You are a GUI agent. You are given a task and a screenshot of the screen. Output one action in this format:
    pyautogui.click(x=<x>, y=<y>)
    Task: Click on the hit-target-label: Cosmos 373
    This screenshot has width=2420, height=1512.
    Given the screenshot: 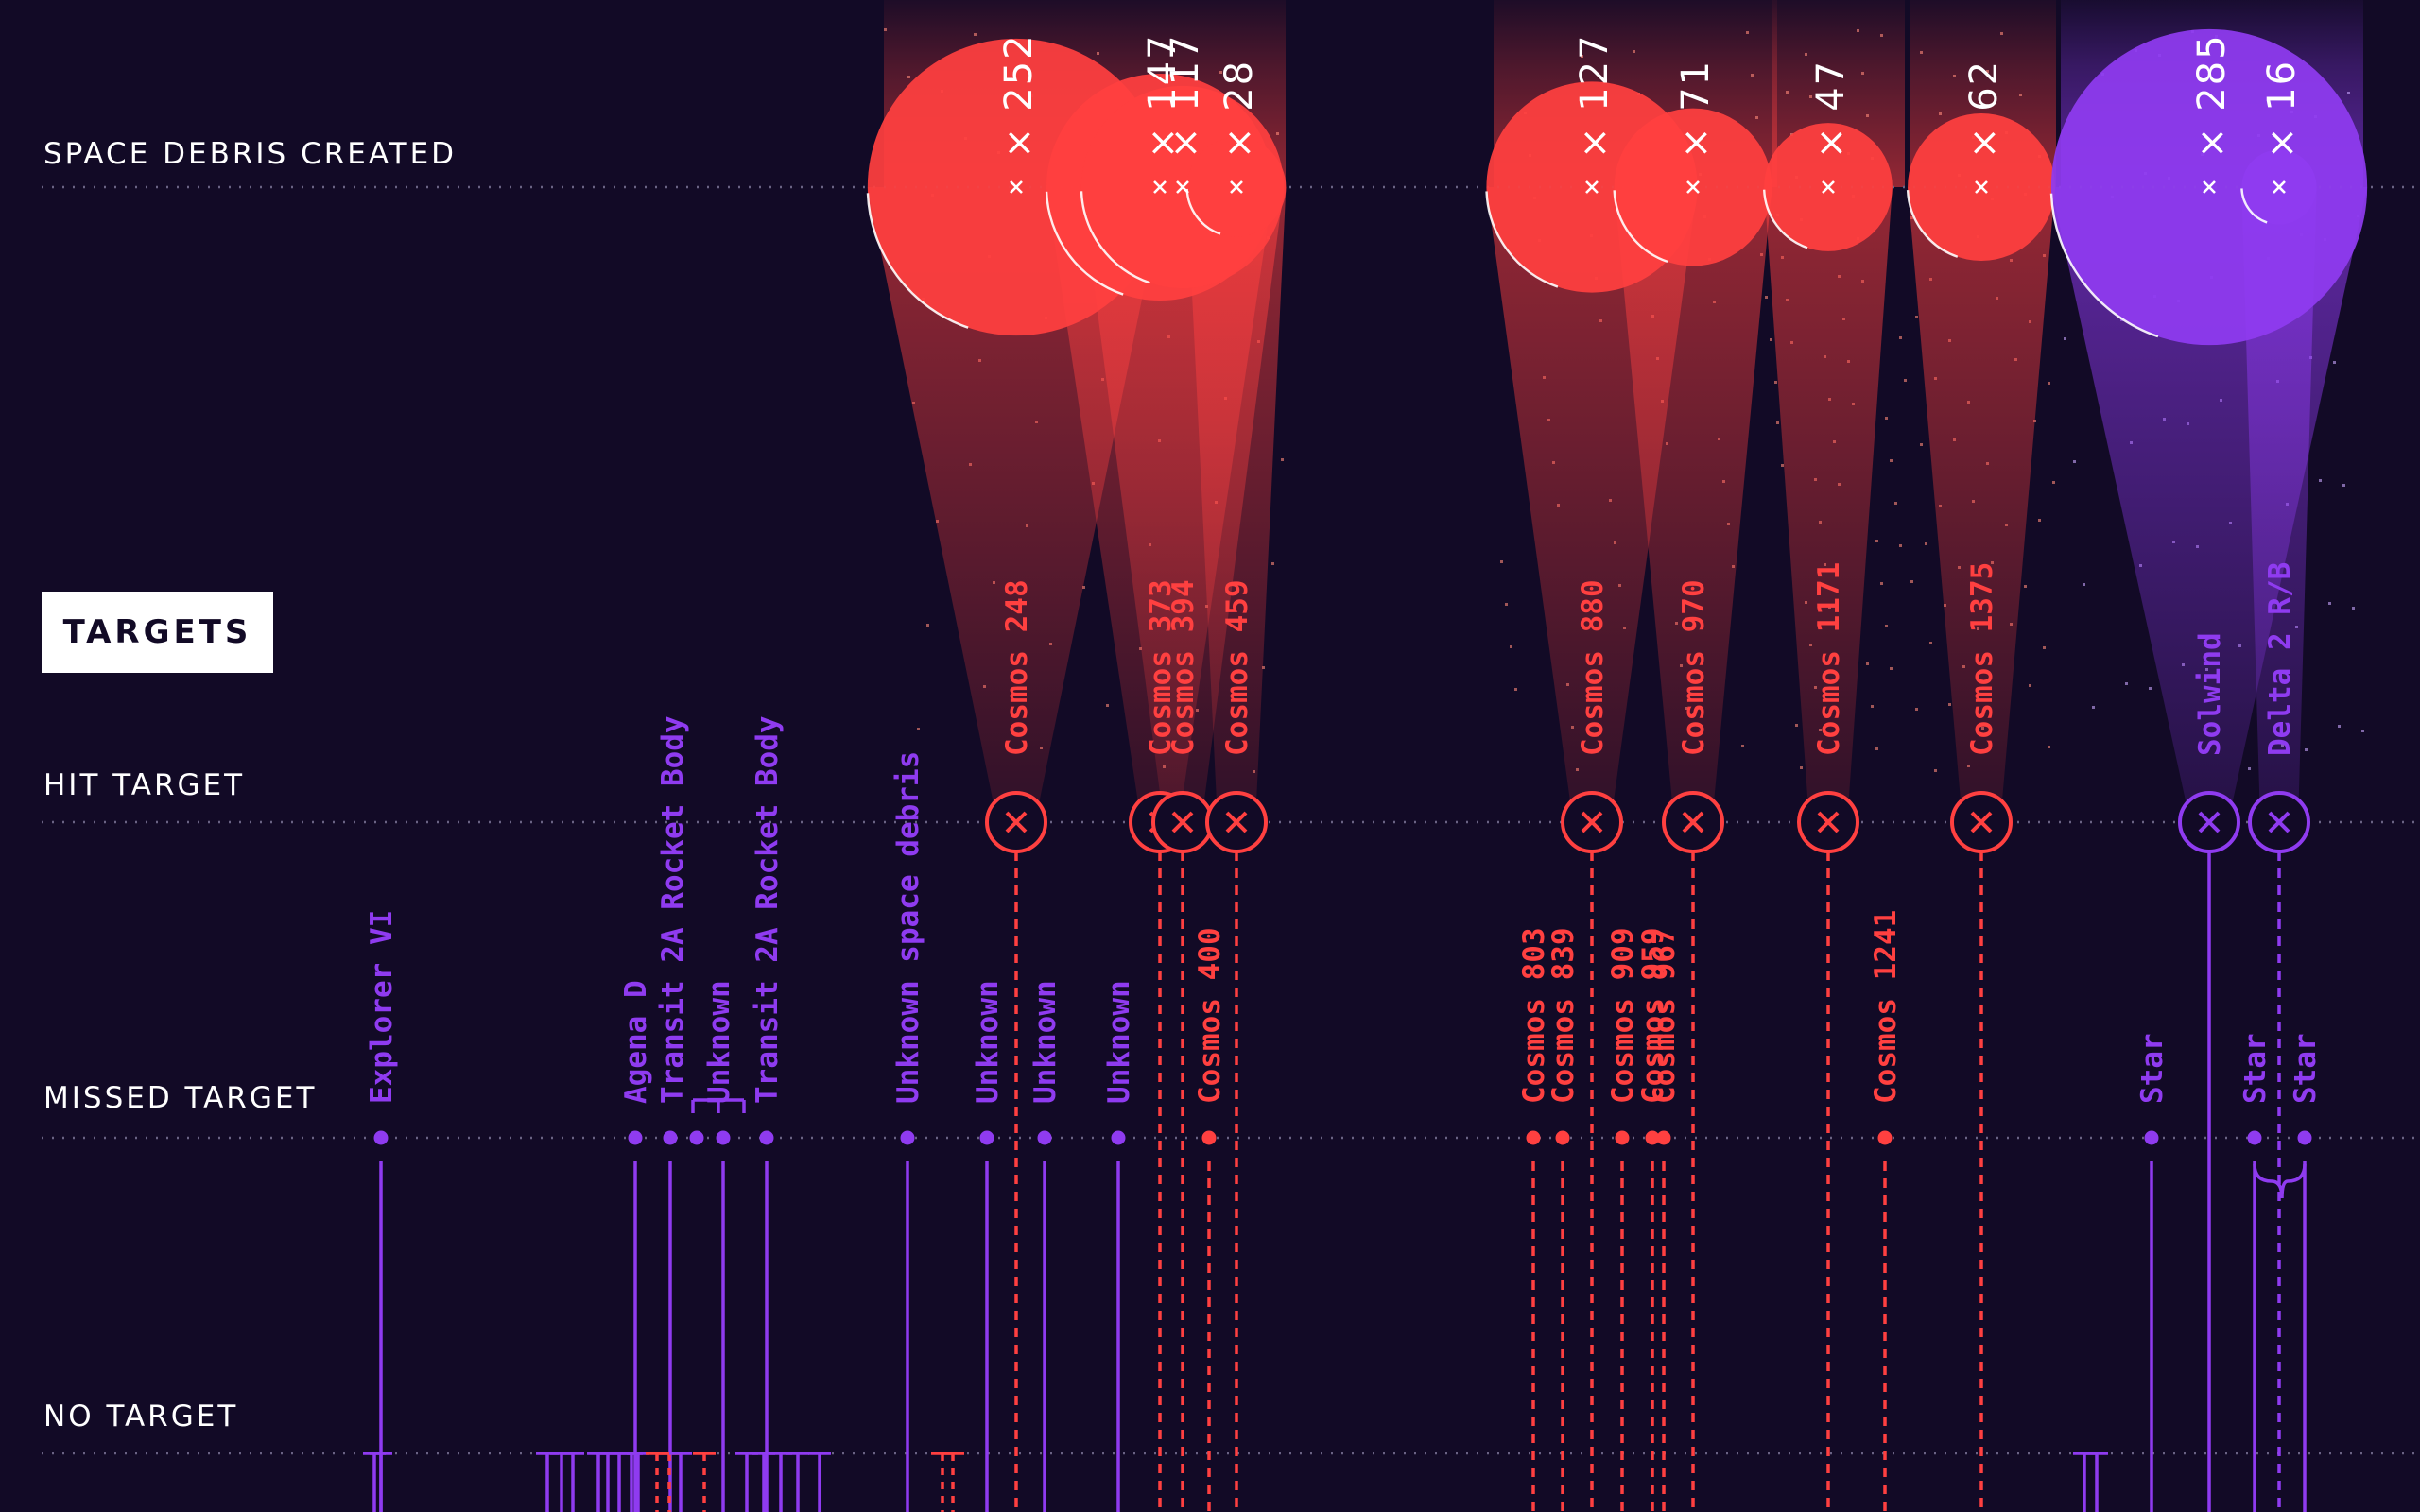 What is the action you would take?
    pyautogui.click(x=1161, y=667)
    